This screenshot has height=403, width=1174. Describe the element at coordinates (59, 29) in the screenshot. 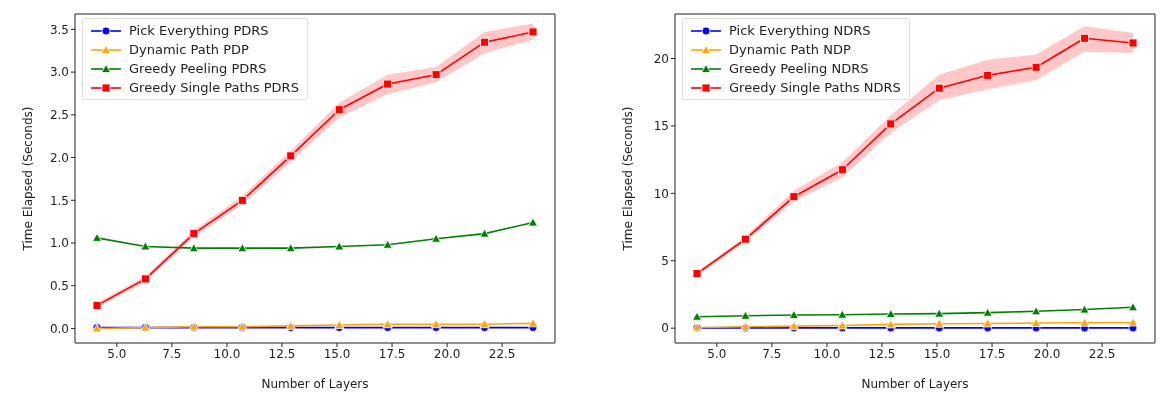

I see `y-tick-label: 3.5` at that location.